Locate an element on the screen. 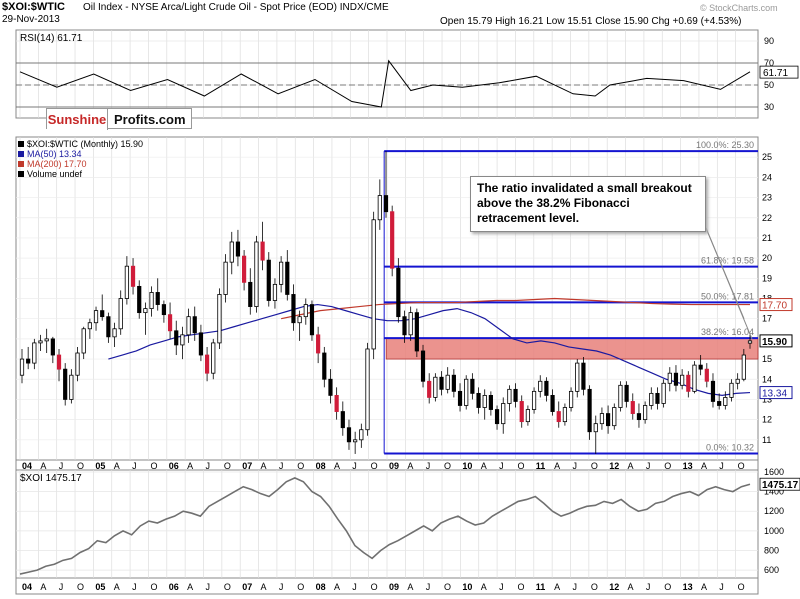 This screenshot has width=800, height=599. price-last-value: 13.34 is located at coordinates (774, 394).